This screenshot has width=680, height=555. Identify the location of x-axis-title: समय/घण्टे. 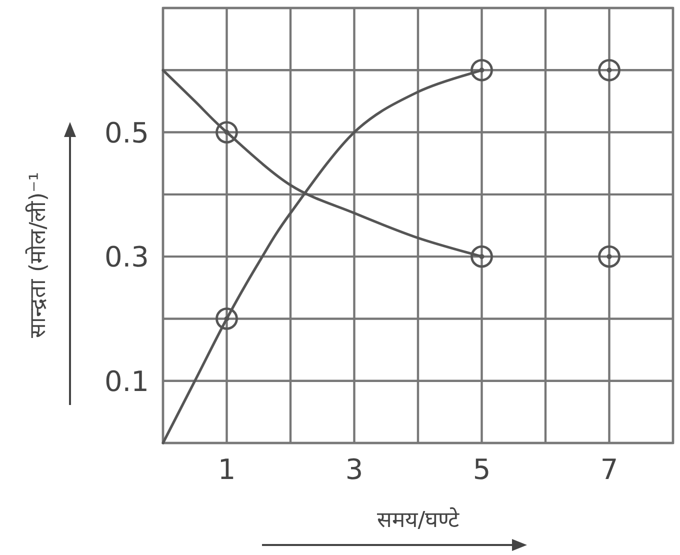
(418, 520).